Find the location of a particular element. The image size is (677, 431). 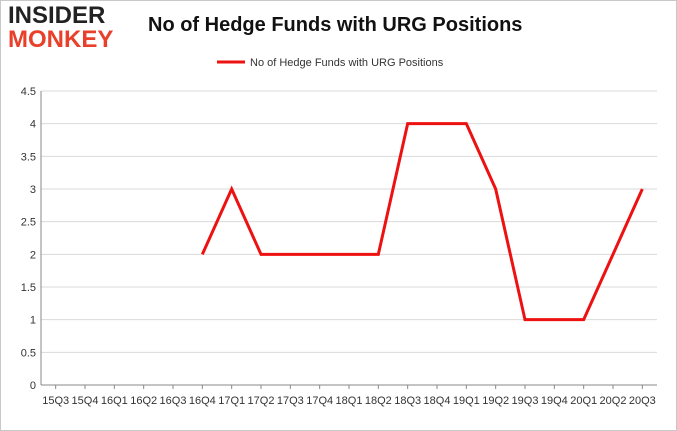

x-tick-label: 19Q3 is located at coordinates (525, 401).